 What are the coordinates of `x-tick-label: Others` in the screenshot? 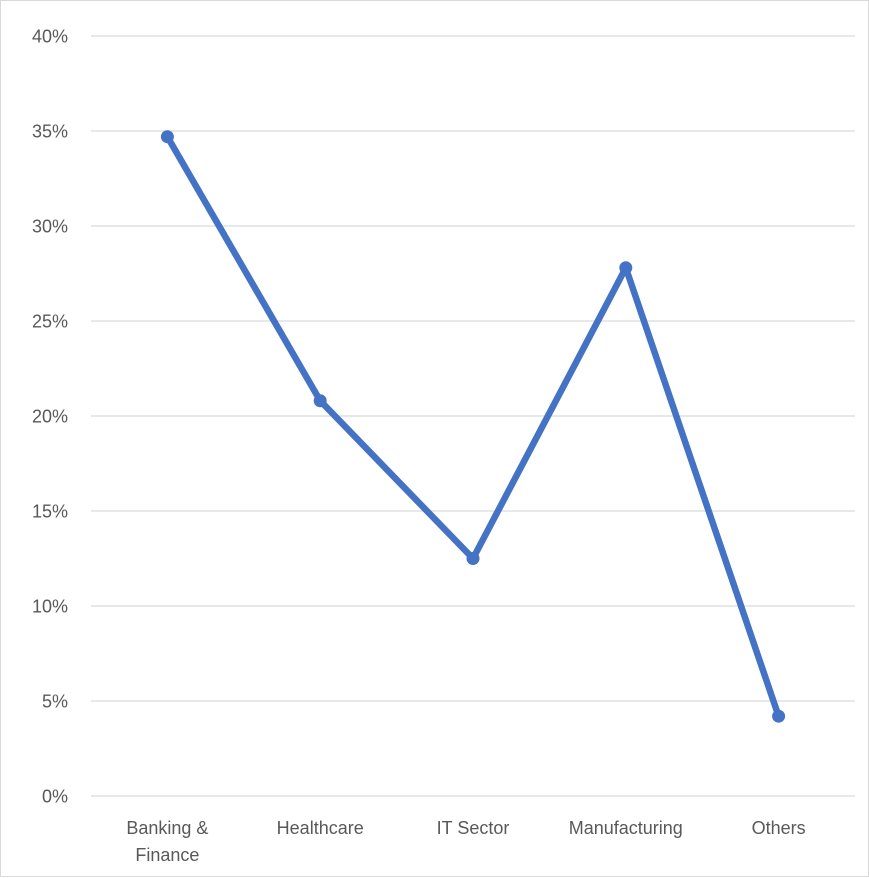 It's located at (779, 828).